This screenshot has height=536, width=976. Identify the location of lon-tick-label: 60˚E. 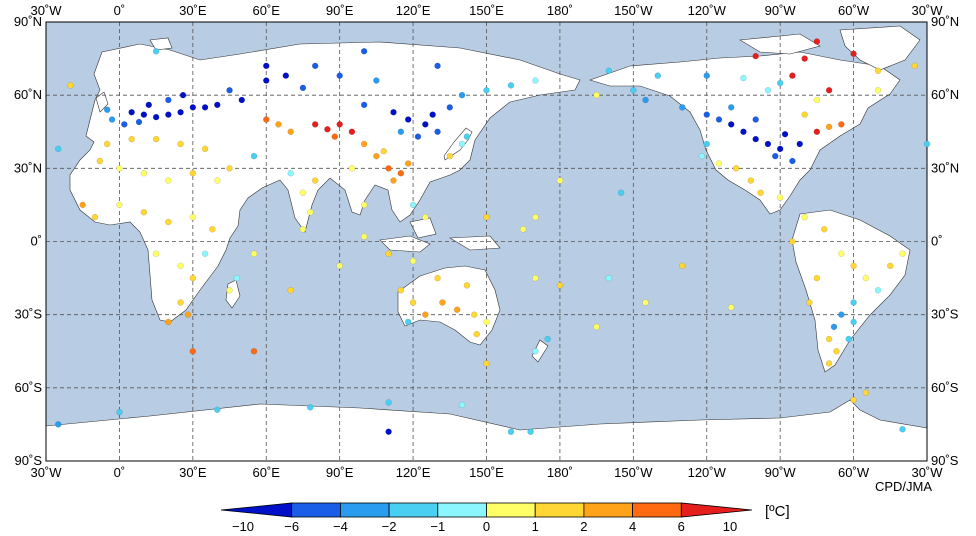
(267, 10).